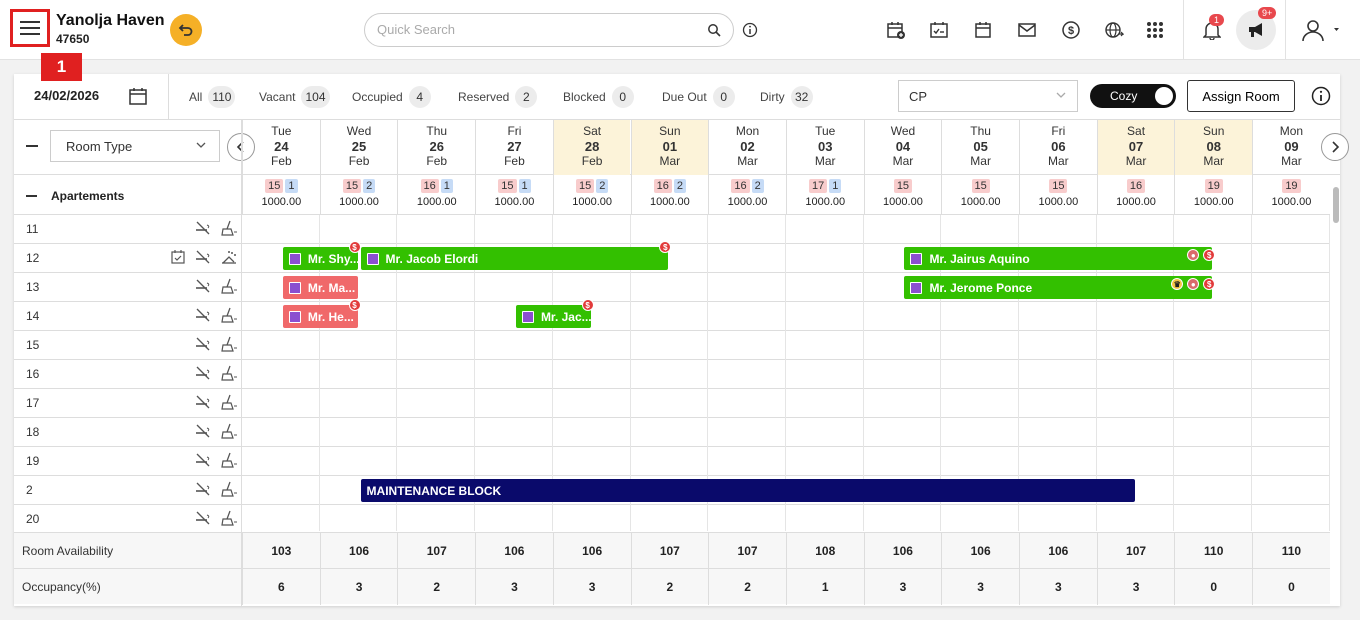 The image size is (1360, 620). I want to click on date-column-header: Thu 26 Feb, so click(436, 147).